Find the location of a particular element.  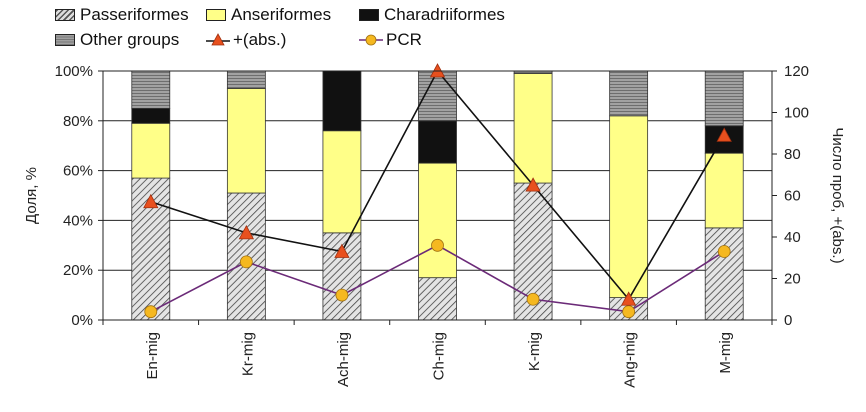

passeriformes-swatch-icon is located at coordinates (65, 15).